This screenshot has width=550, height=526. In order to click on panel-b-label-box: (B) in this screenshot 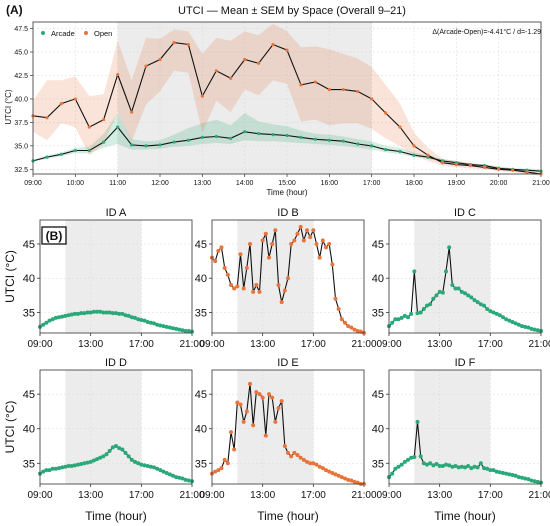, I will do `click(54, 235)`.